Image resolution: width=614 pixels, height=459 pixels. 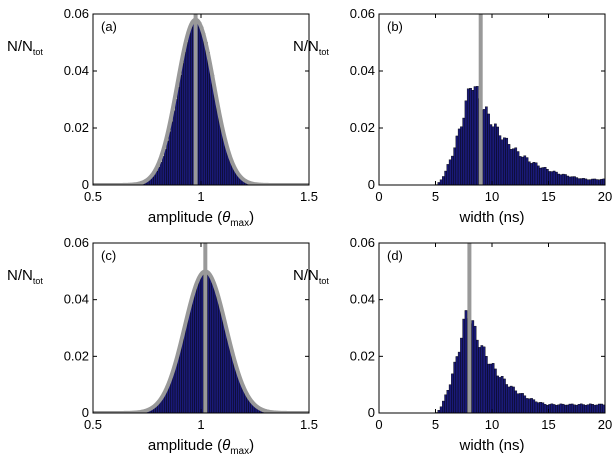 I want to click on panel-label: (c), so click(x=108, y=255).